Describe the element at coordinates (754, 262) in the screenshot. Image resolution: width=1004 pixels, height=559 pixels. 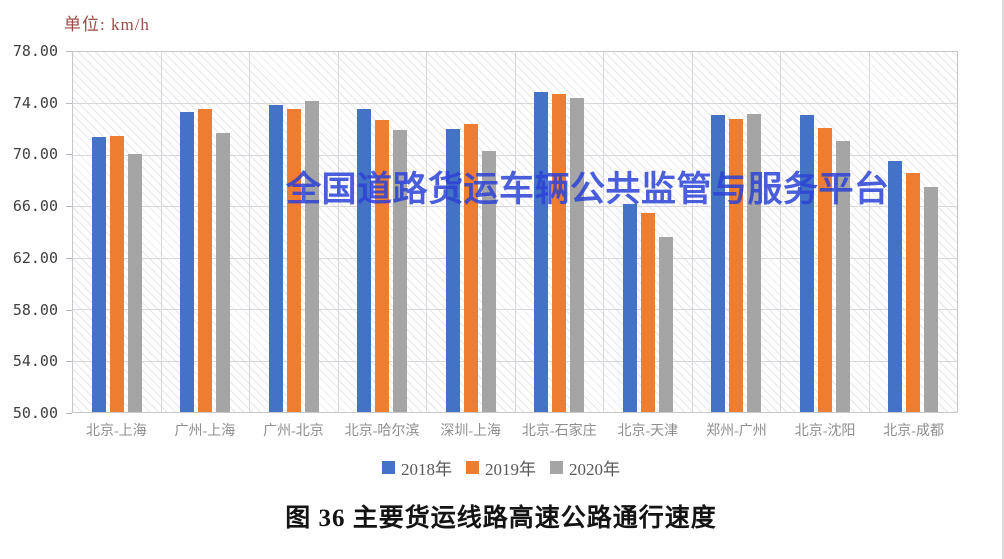
I see `bar-s2-c7` at that location.